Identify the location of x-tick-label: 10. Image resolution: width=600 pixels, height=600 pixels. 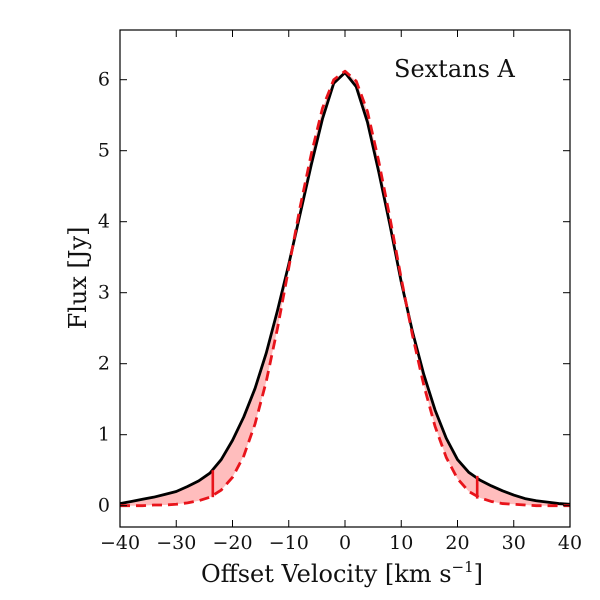
(401, 543).